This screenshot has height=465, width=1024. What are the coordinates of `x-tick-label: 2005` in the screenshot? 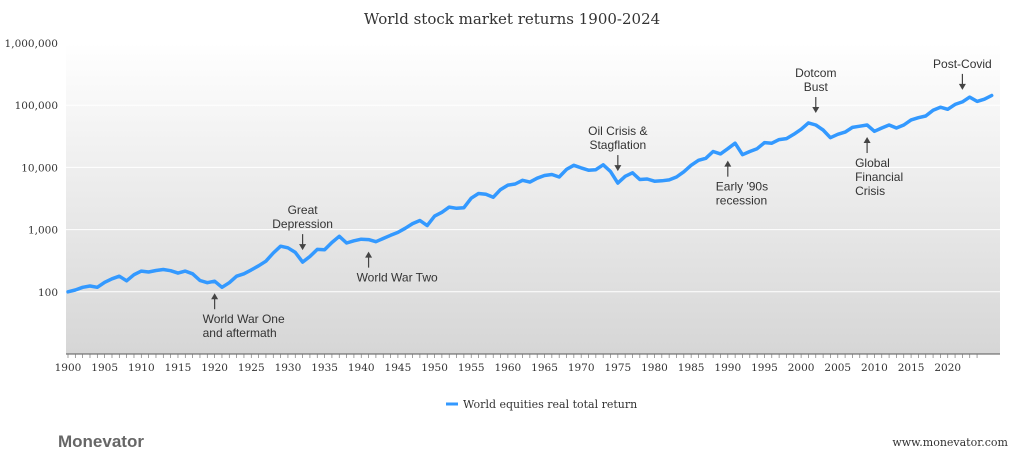 It's located at (837, 368).